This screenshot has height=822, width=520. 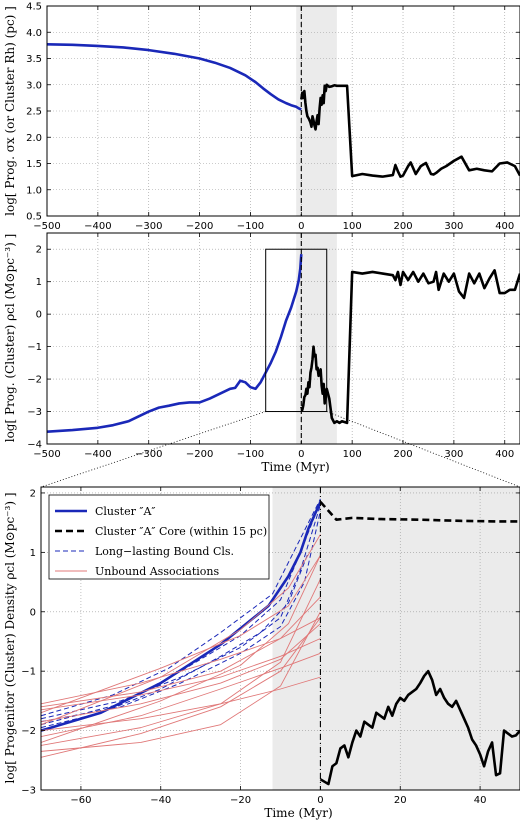 I want to click on y-tick-label: 1.5, so click(x=34, y=164).